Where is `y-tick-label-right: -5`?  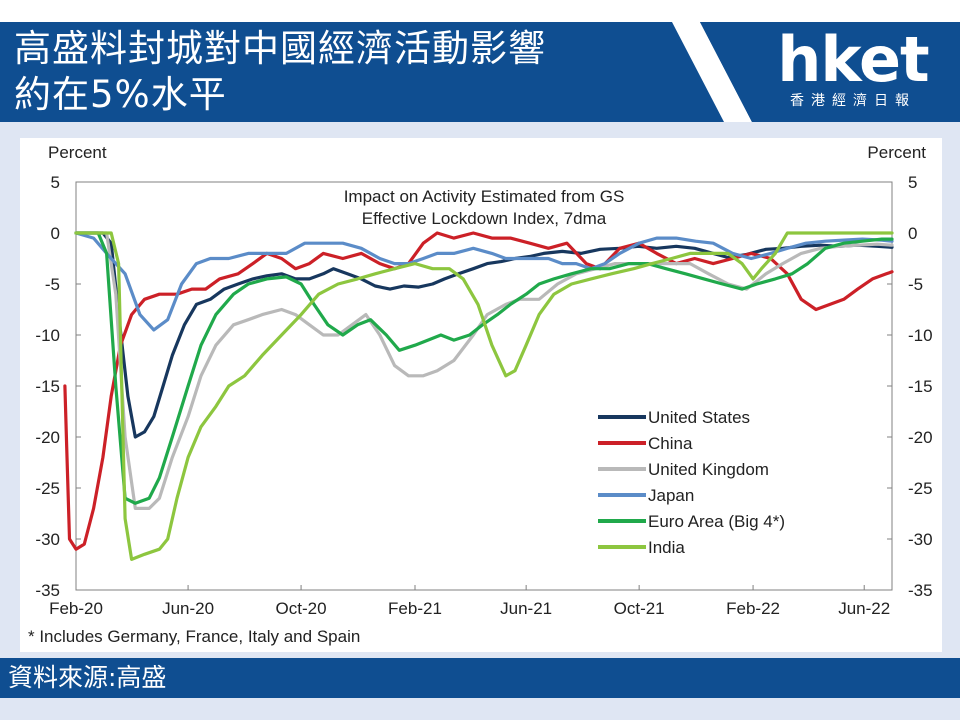
y-tick-label-right: -5 is located at coordinates (915, 284).